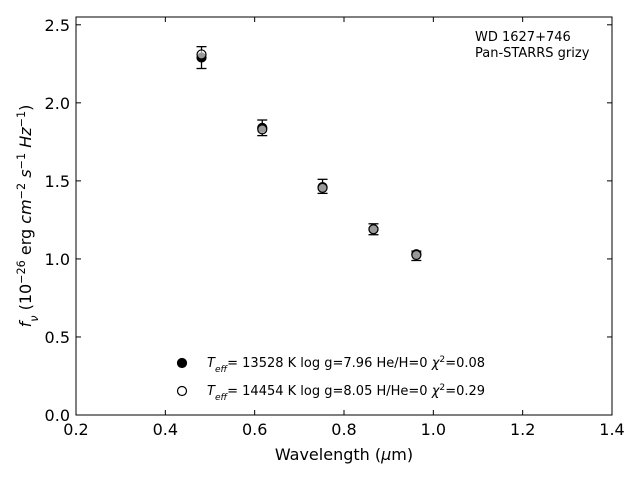 Image resolution: width=640 pixels, height=480 pixels. What do you see at coordinates (433, 429) in the screenshot?
I see `x-tick-label: 1.0` at bounding box center [433, 429].